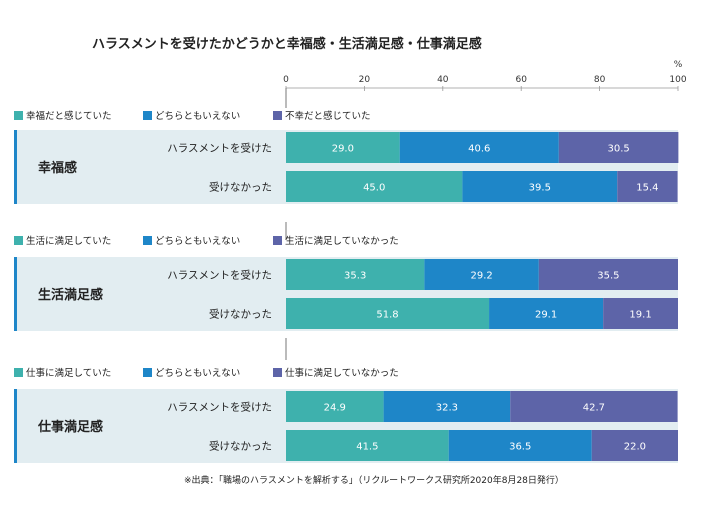 Image resolution: width=701 pixels, height=517 pixels. I want to click on data-label: 30.5, so click(618, 149).